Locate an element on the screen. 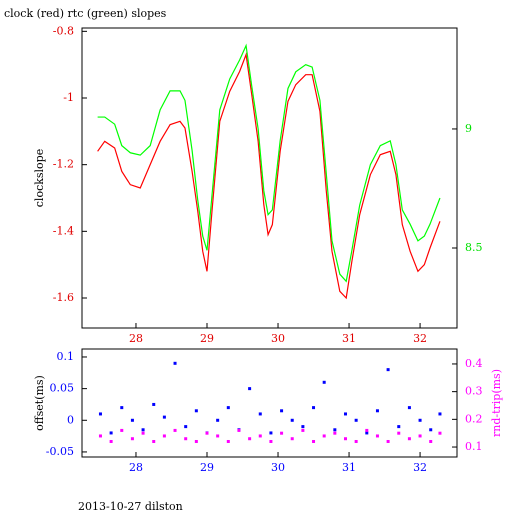  y-tick-label: -1.6 is located at coordinates (63, 297).